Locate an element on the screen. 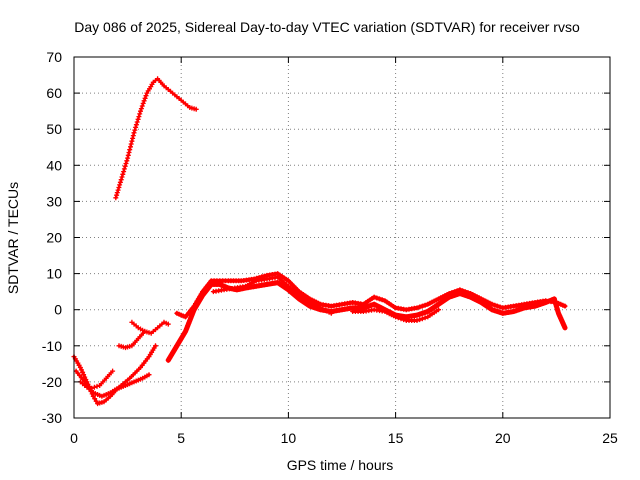 This screenshot has height=480, width=640. series-arc-low-b is located at coordinates (115, 371).